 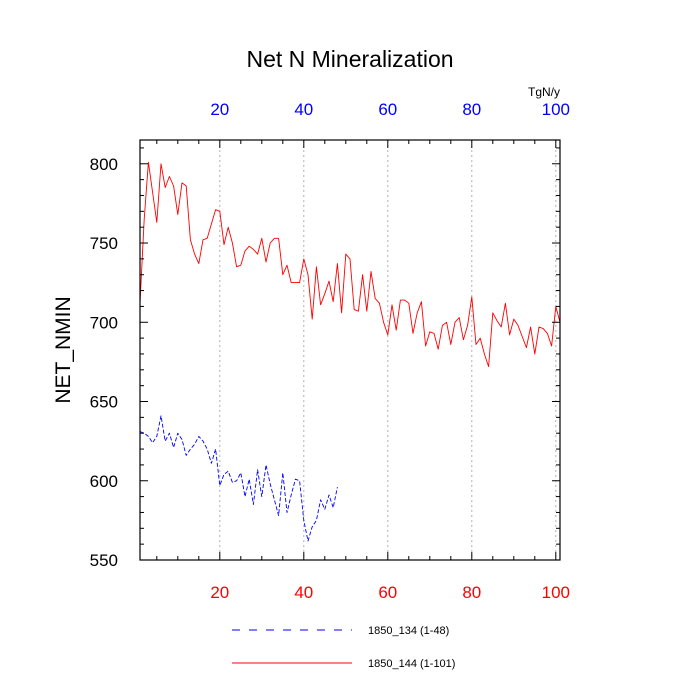 What do you see at coordinates (303, 109) in the screenshot?
I see `x-tick-label-top-40: 40` at bounding box center [303, 109].